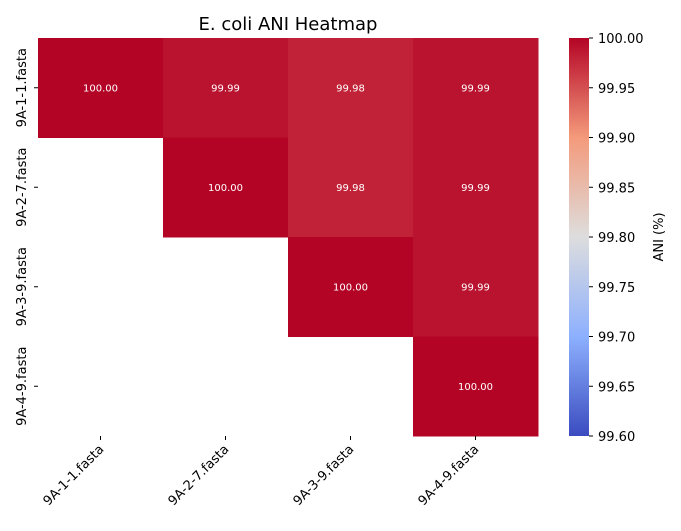  I want to click on x-tick-label: 9A-4-9.fasta, so click(449, 475).